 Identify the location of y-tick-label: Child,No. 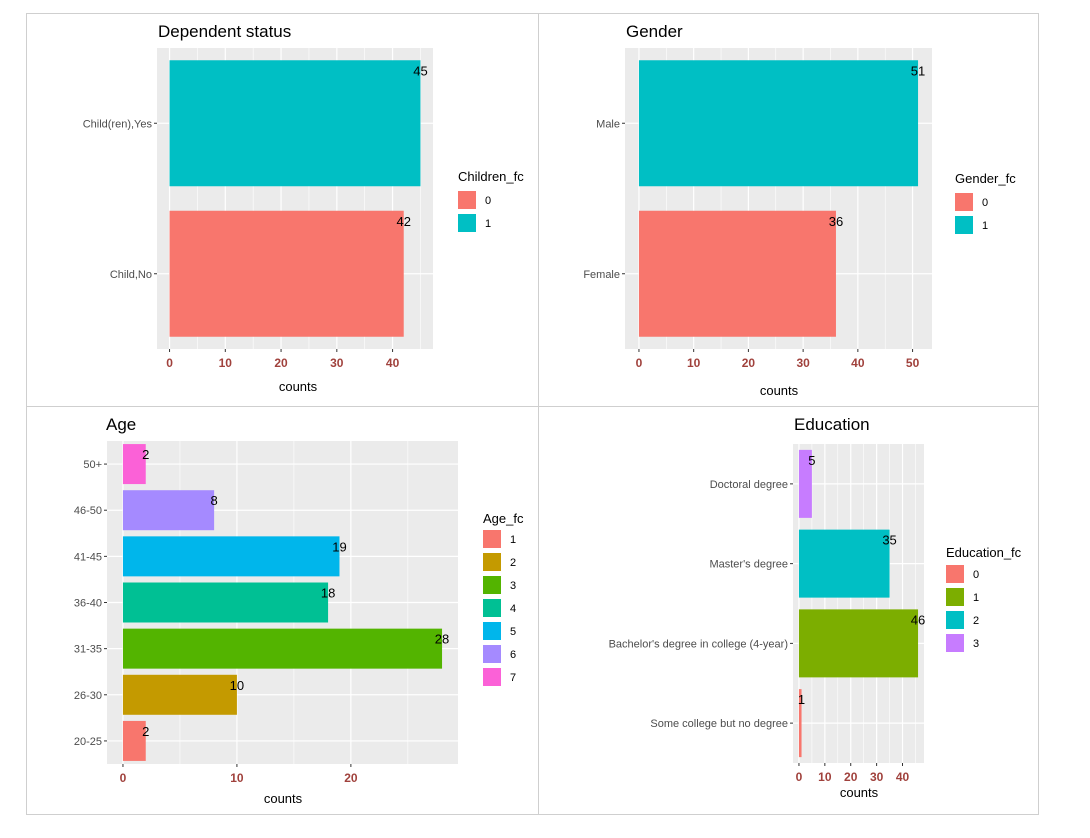
(131, 275).